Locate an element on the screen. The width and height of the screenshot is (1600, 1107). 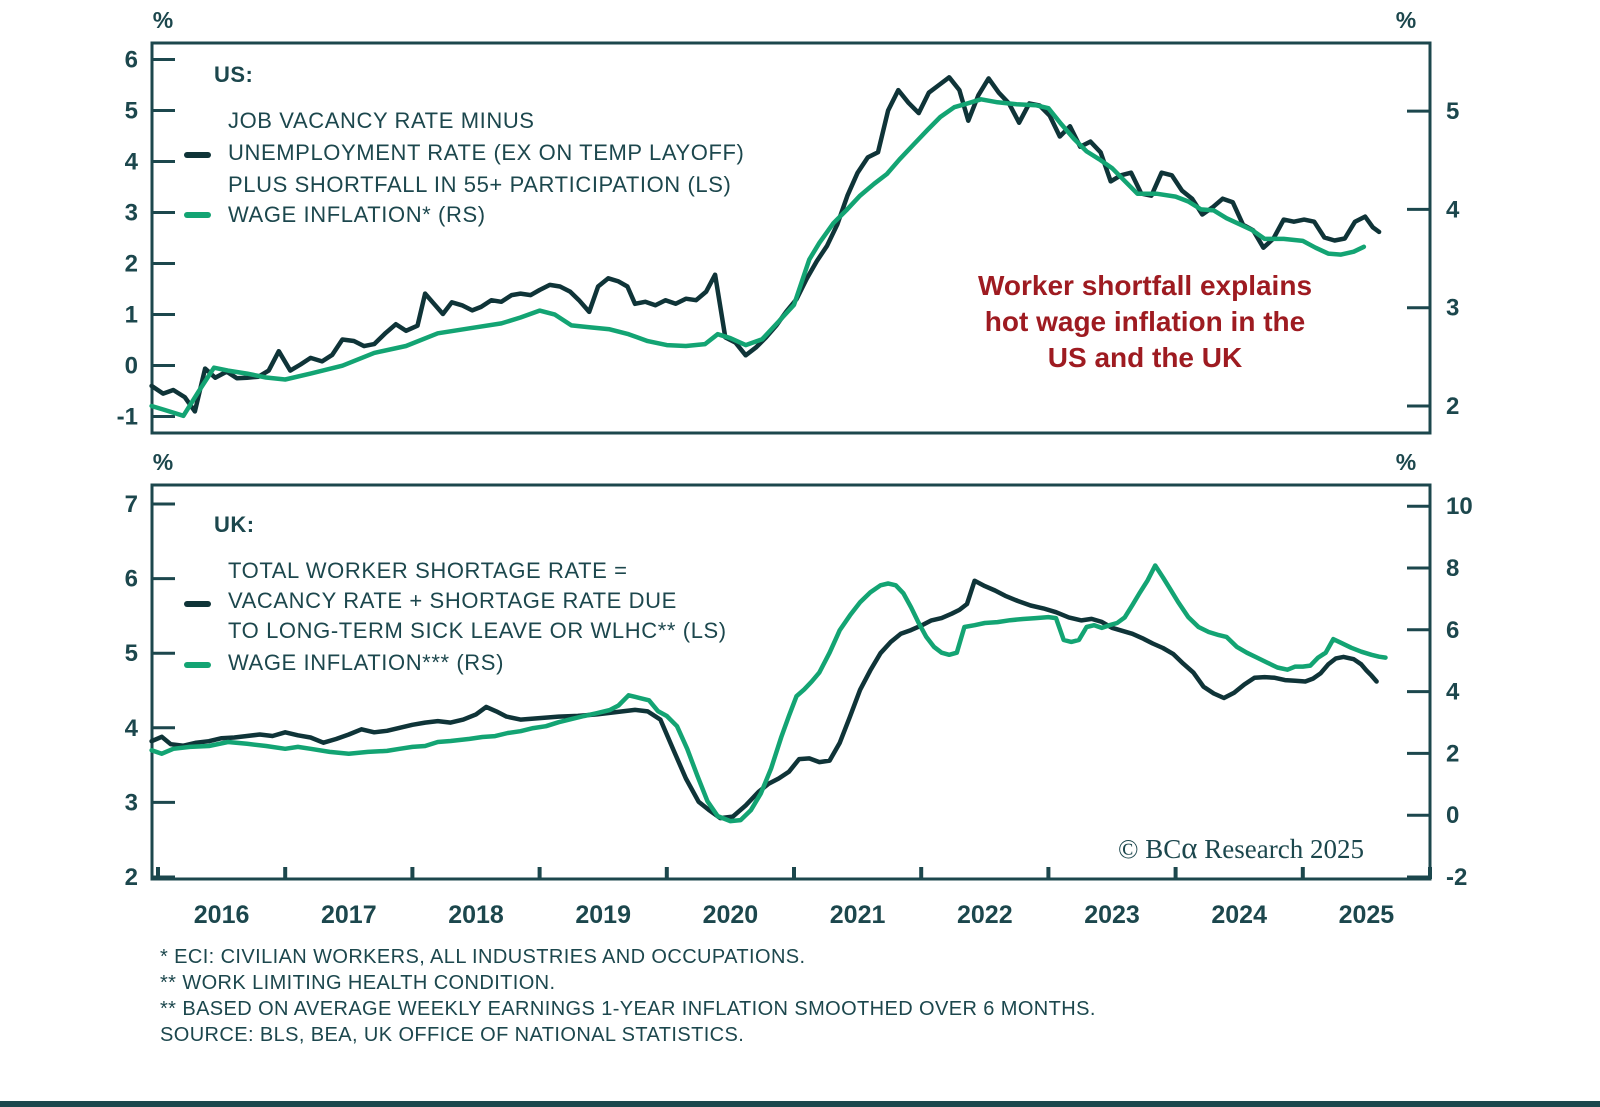
us-left-tick-label: 5 is located at coordinates (131, 111).